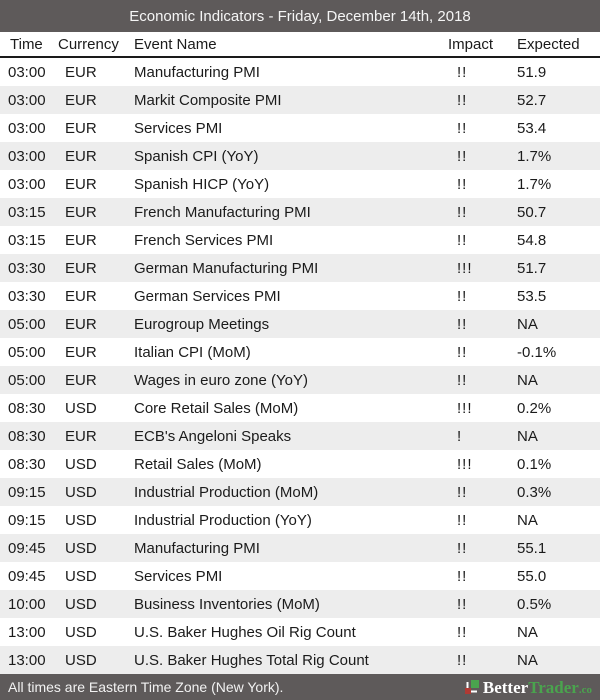 The image size is (600, 700). I want to click on table-row: 03:15 EUR French Manufacturing PMI!! 50.7, so click(300, 212).